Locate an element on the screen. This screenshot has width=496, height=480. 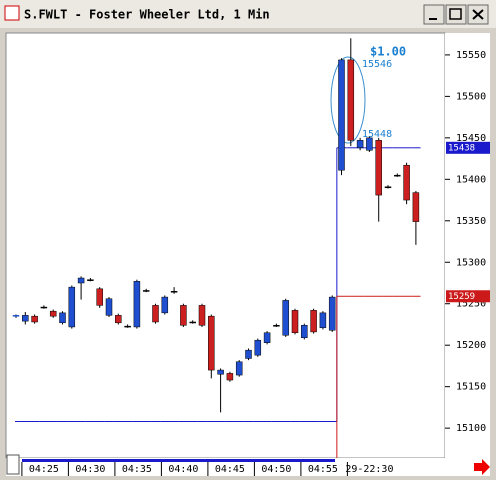
close-button is located at coordinates (478, 14).